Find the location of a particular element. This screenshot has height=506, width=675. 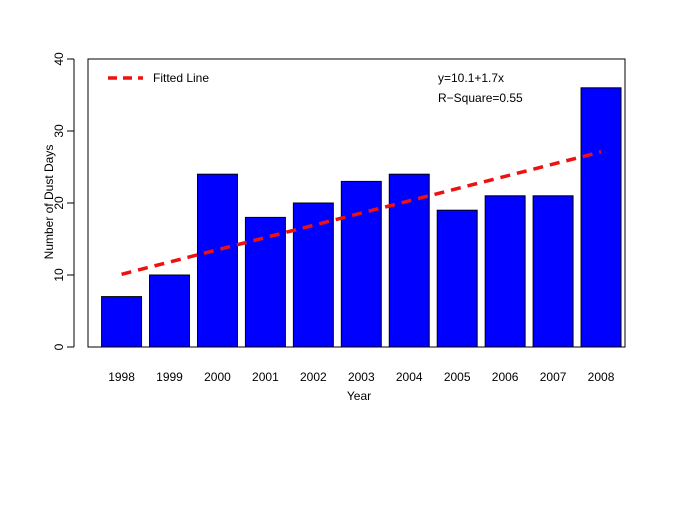

x-tick-label-1998: 1998 is located at coordinates (121, 377).